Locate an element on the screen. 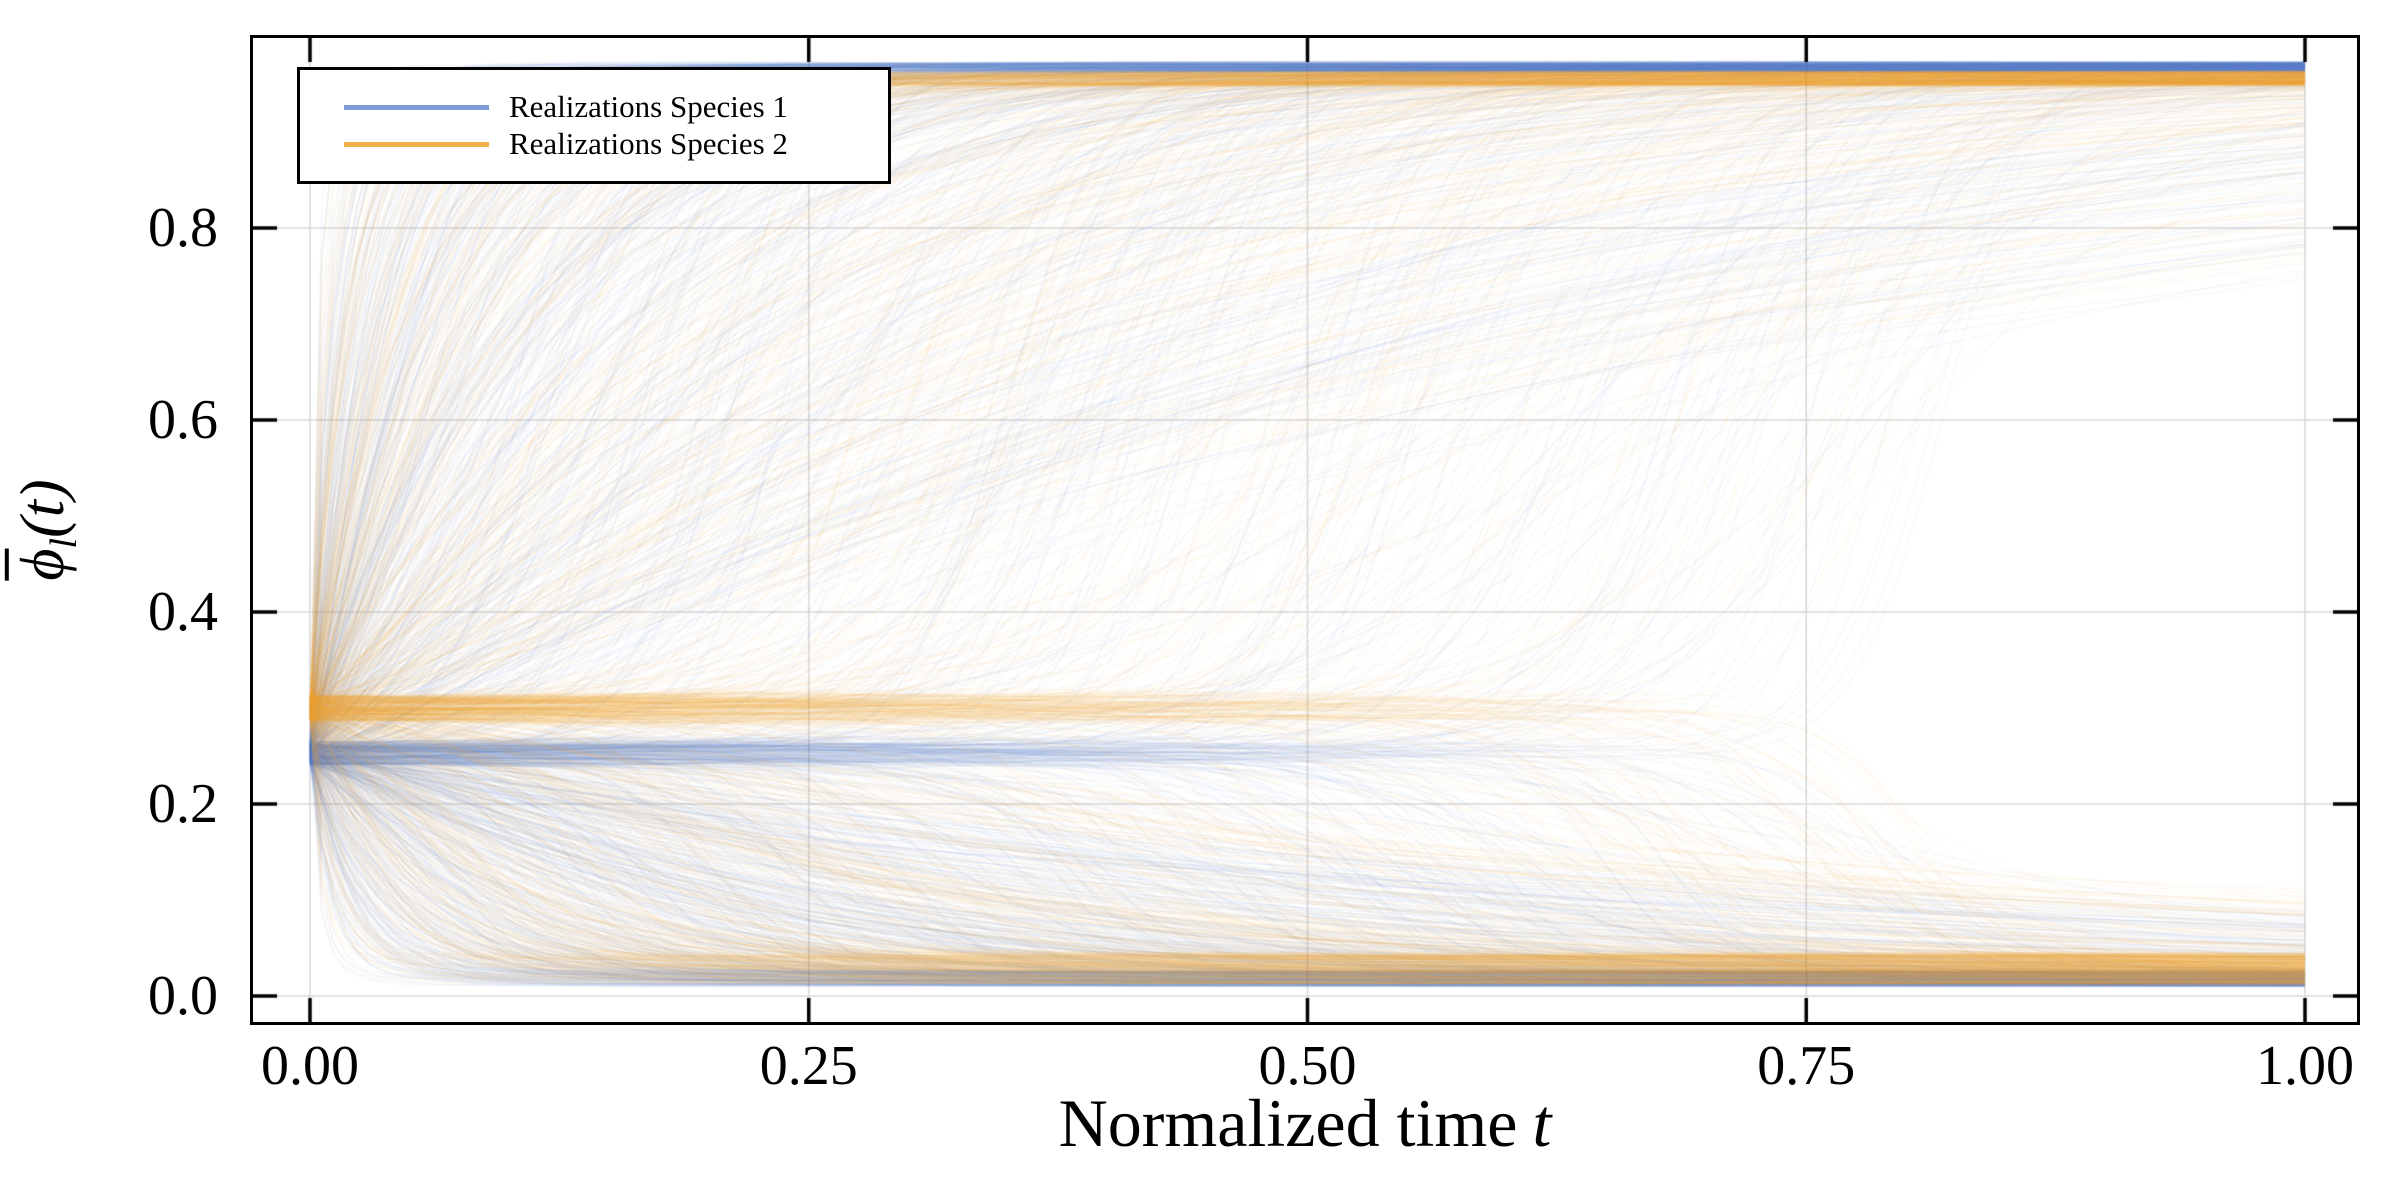  legend-item-species-2: Realizations Species 2 is located at coordinates (606, 144).